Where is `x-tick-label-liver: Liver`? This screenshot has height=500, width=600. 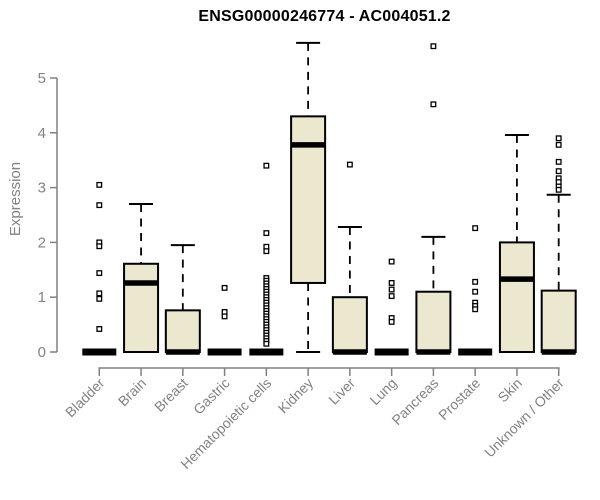
x-tick-label-liver: Liver is located at coordinates (341, 391).